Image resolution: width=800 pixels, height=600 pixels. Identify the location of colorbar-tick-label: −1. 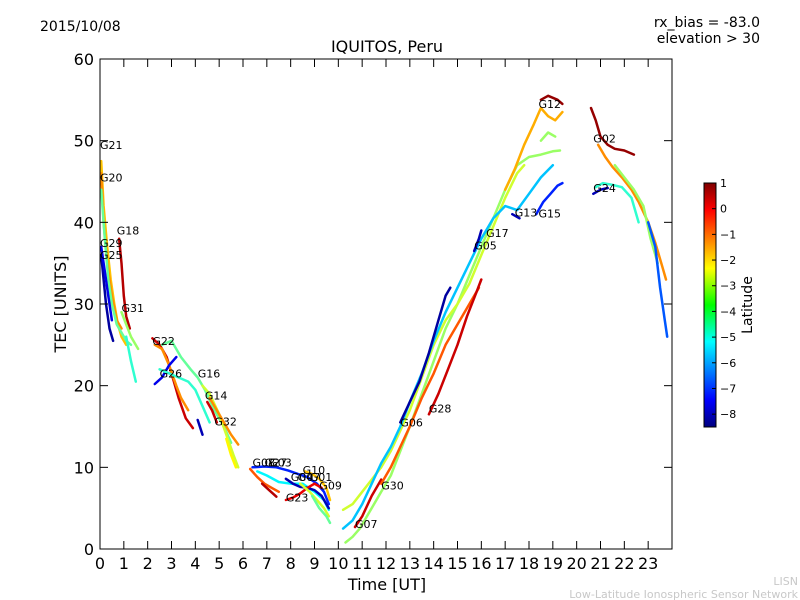
(728, 234).